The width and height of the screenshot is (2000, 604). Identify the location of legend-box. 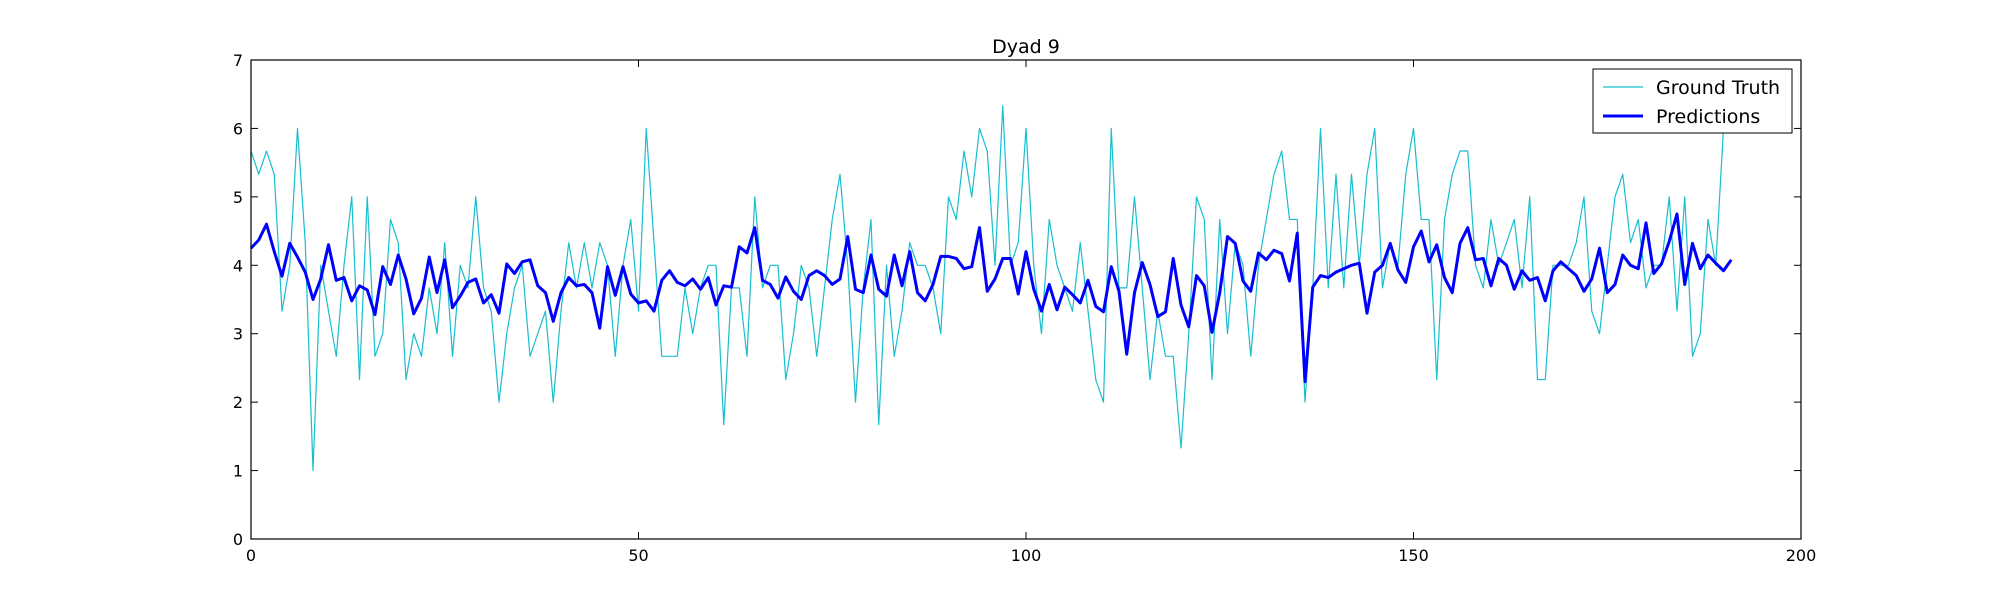
(1692, 101).